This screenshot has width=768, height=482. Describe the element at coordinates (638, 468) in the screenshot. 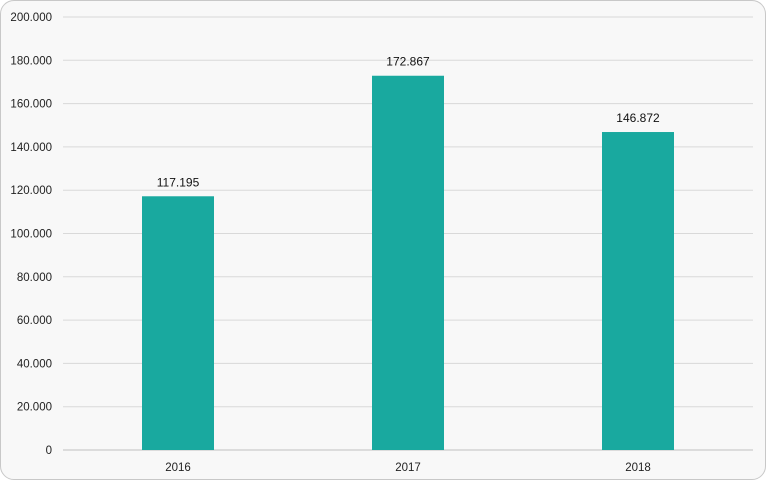

I see `x-tick-label-2018: 2018` at that location.